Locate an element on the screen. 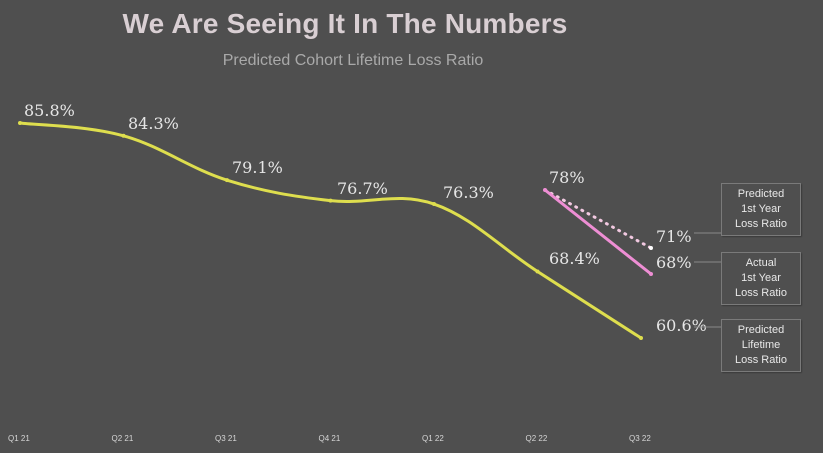 This screenshot has height=453, width=823. legend-line: Lifetime is located at coordinates (761, 345).